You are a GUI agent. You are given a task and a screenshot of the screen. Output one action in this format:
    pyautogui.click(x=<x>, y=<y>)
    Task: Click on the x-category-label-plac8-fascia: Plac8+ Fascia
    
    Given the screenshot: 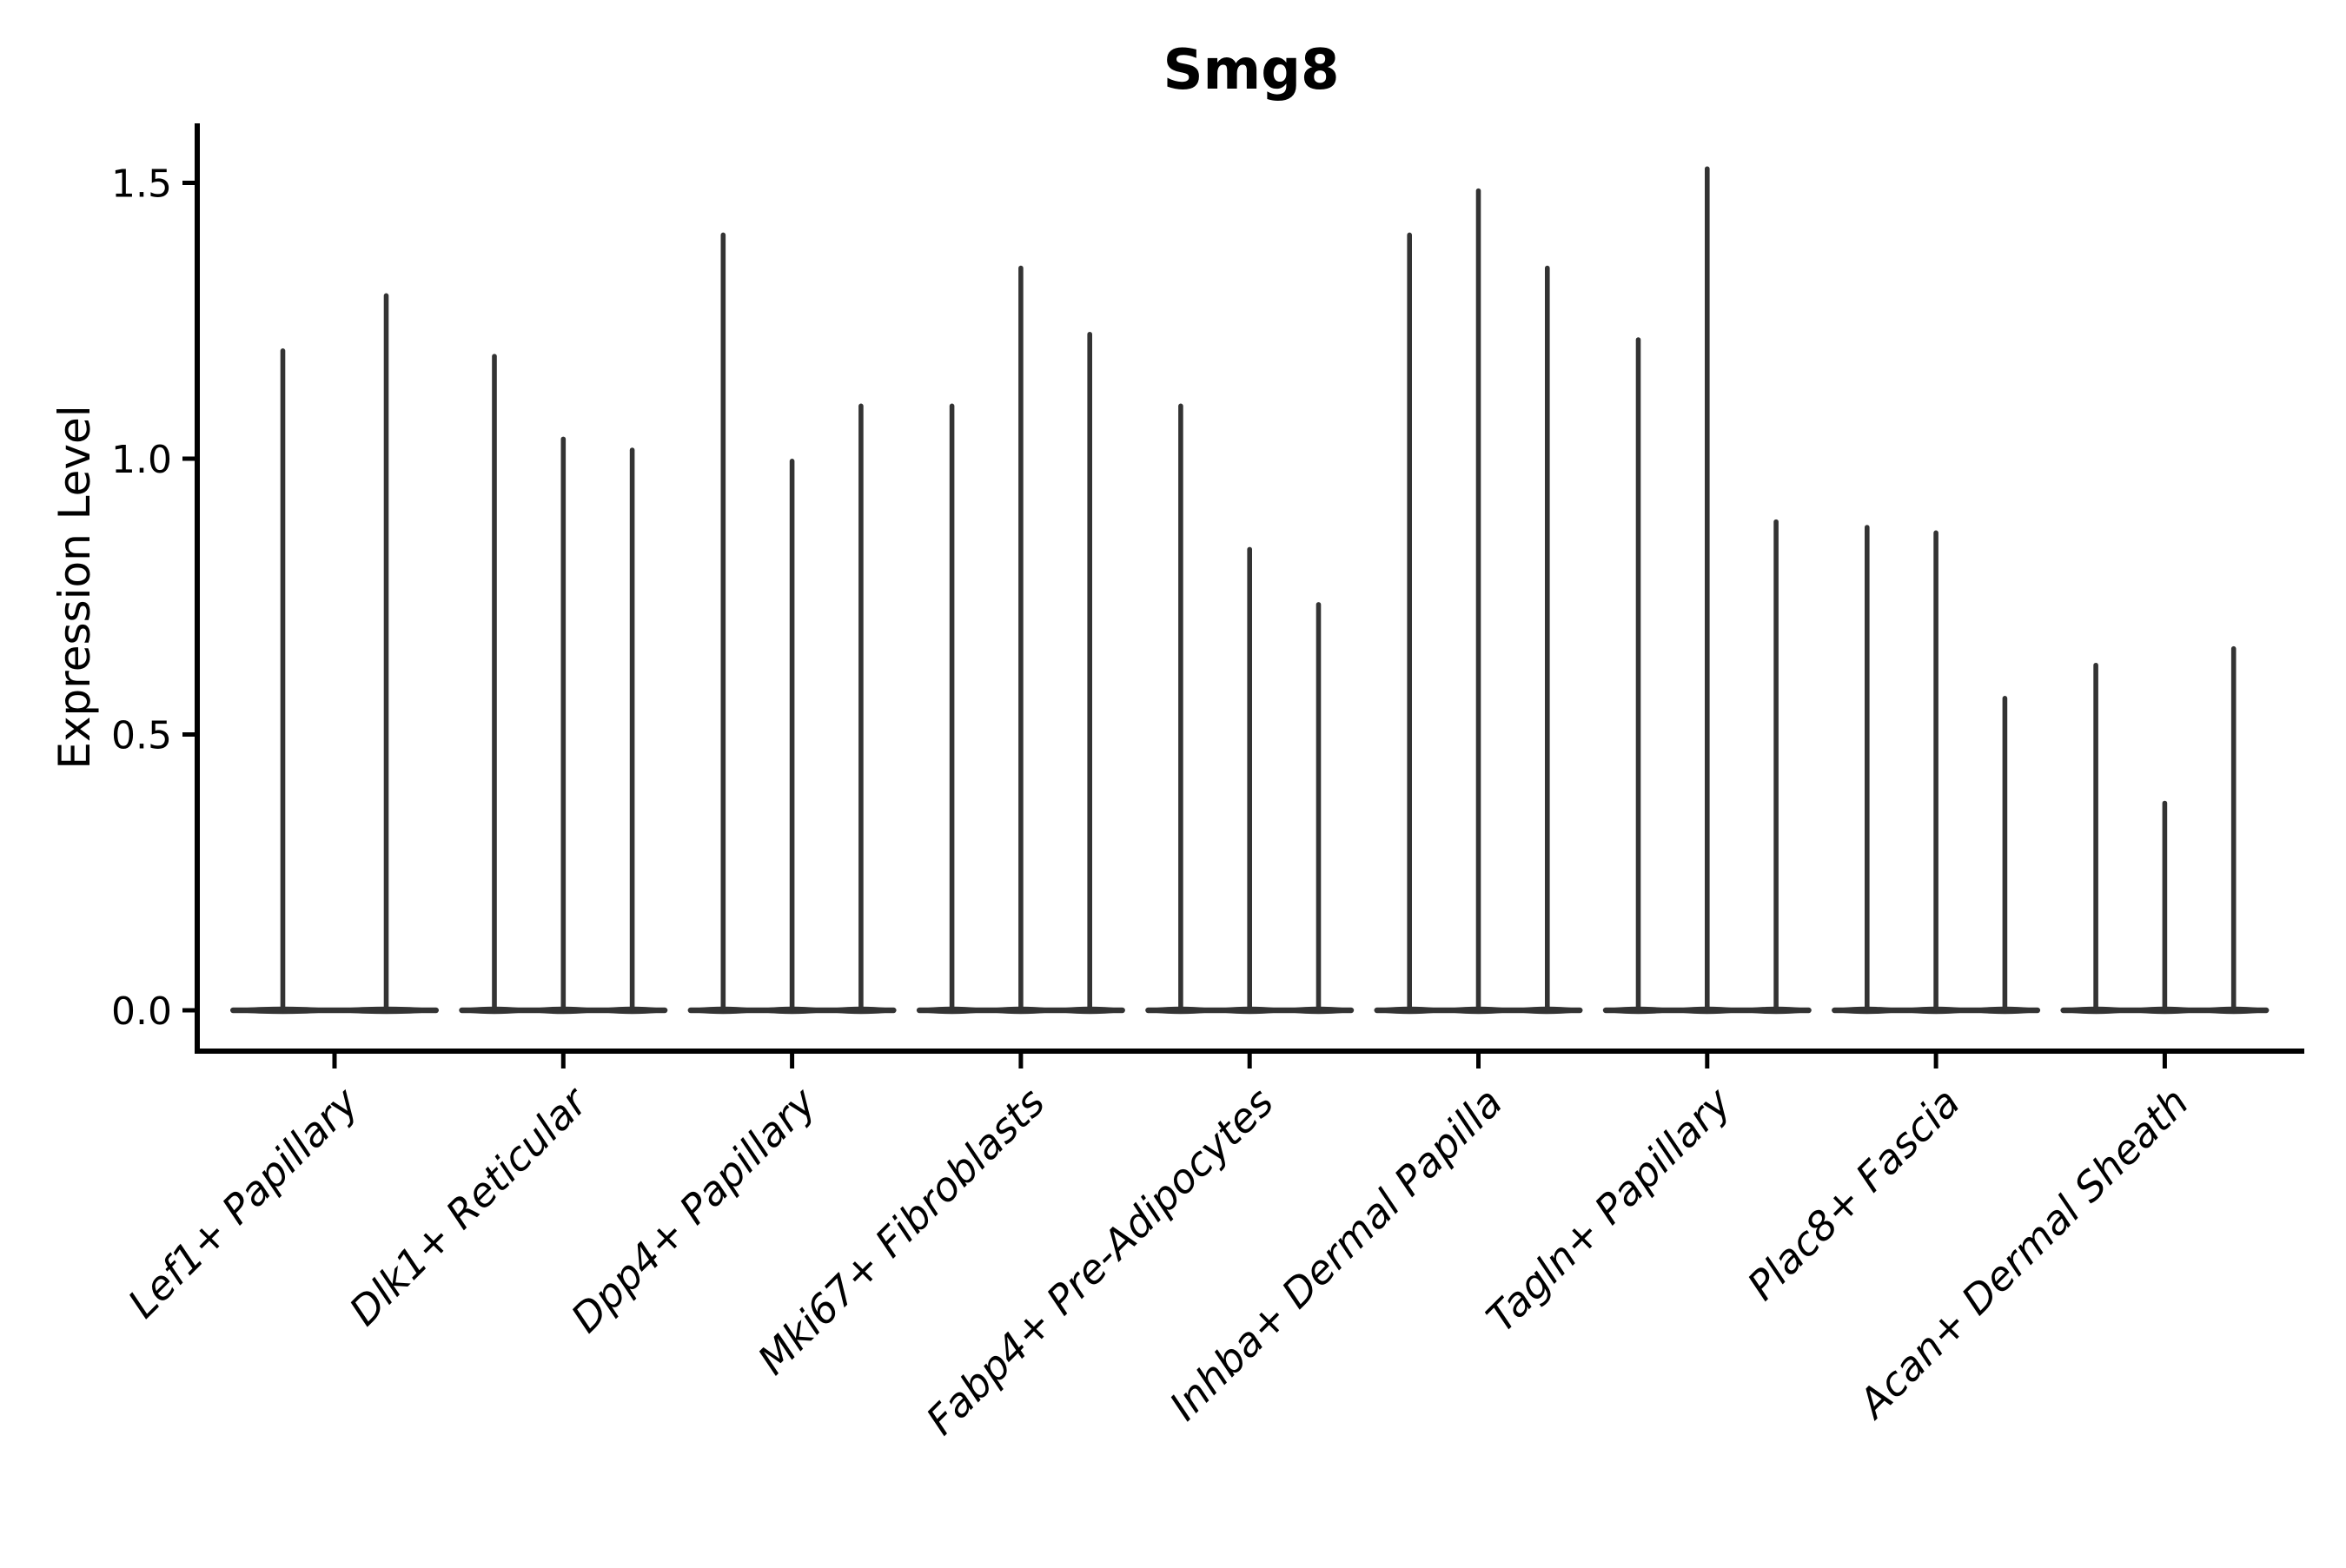 What is the action you would take?
    pyautogui.click(x=1853, y=1194)
    